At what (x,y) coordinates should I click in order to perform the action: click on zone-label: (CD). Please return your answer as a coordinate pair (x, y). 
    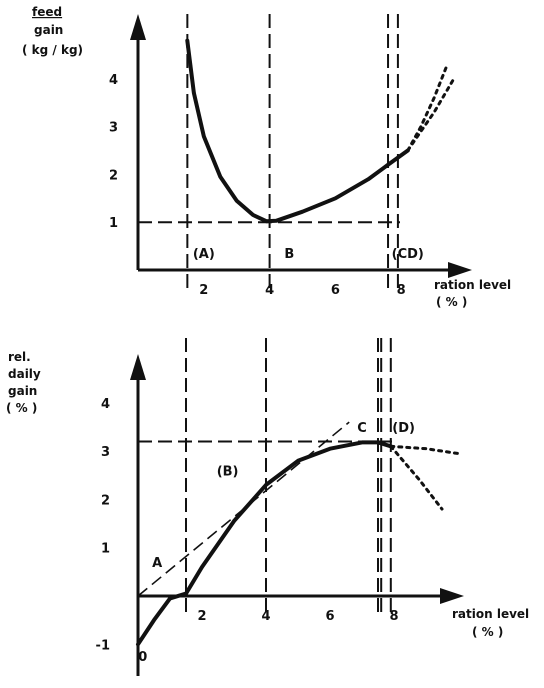
    Looking at the image, I should click on (408, 254).